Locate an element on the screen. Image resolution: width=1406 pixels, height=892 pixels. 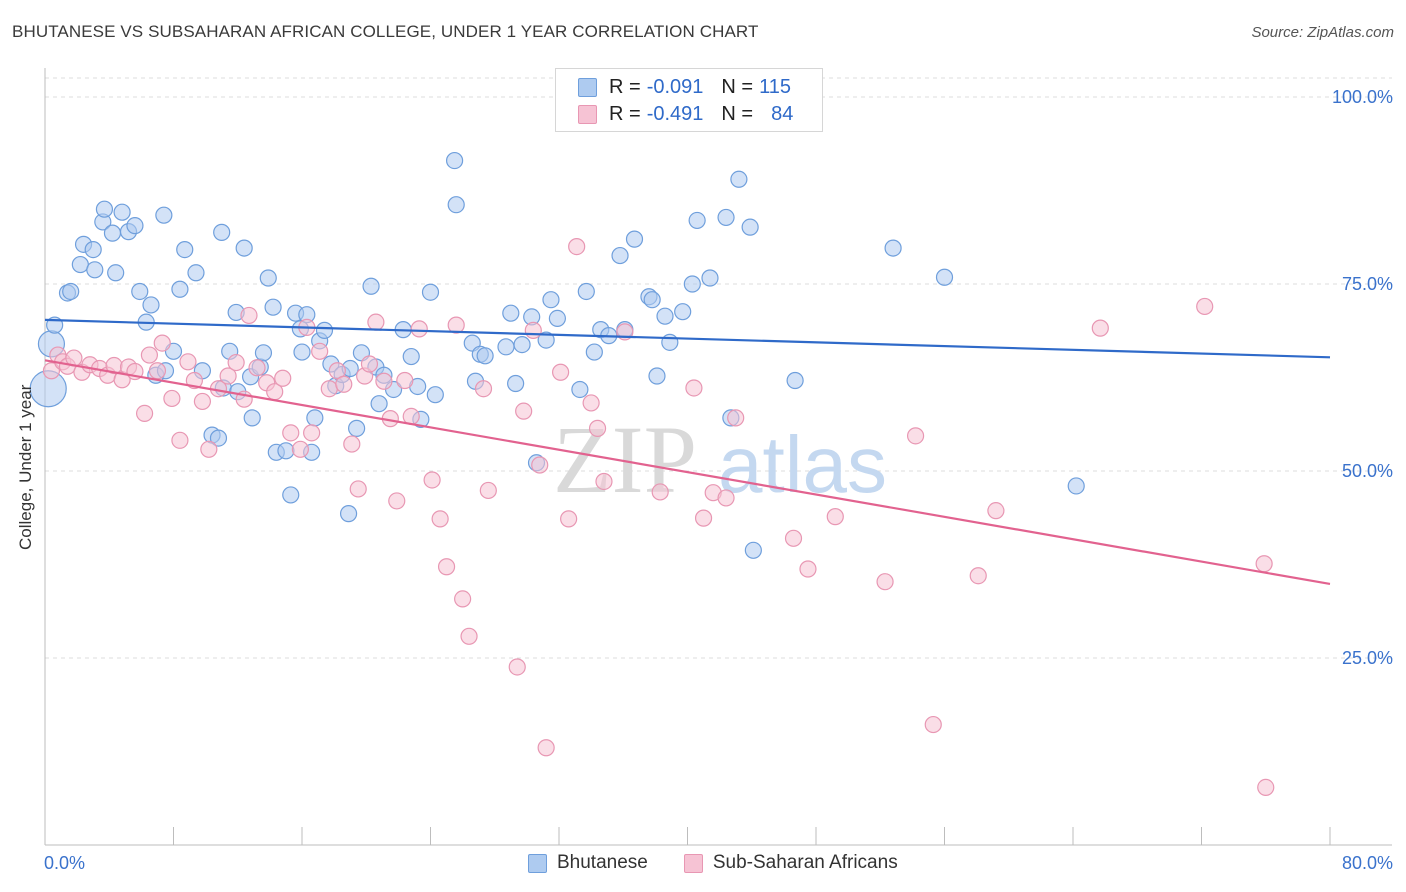
legend-r-value: -0.491 is located at coordinates (675, 113).